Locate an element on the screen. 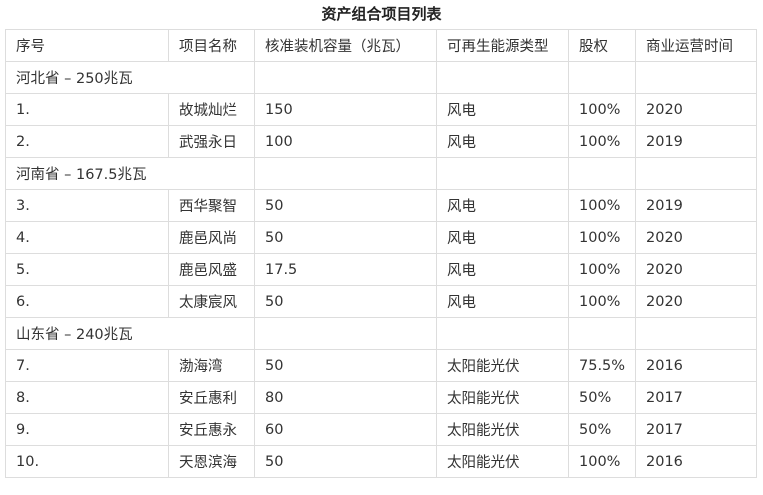 The image size is (763, 495). table-cell: 2. is located at coordinates (87, 141).